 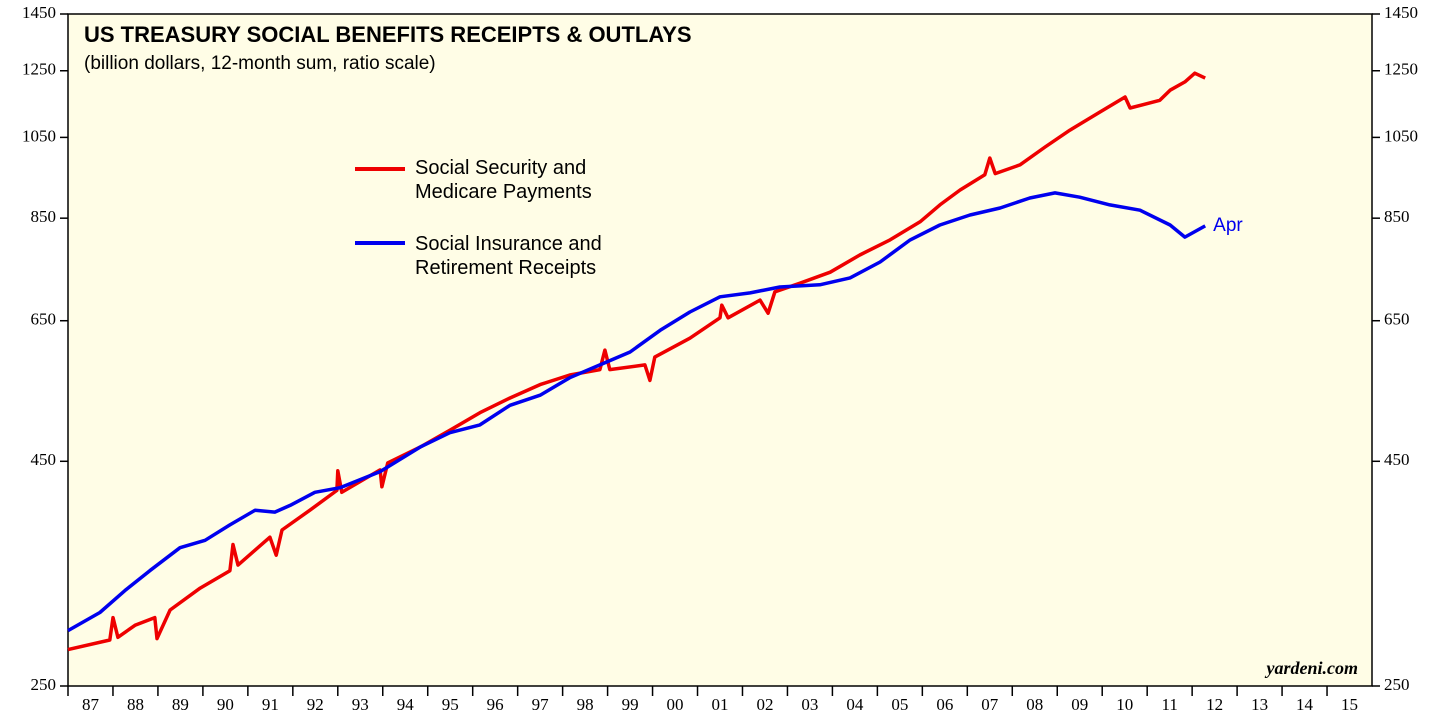 I want to click on x-tick-label: 99, so click(x=630, y=704).